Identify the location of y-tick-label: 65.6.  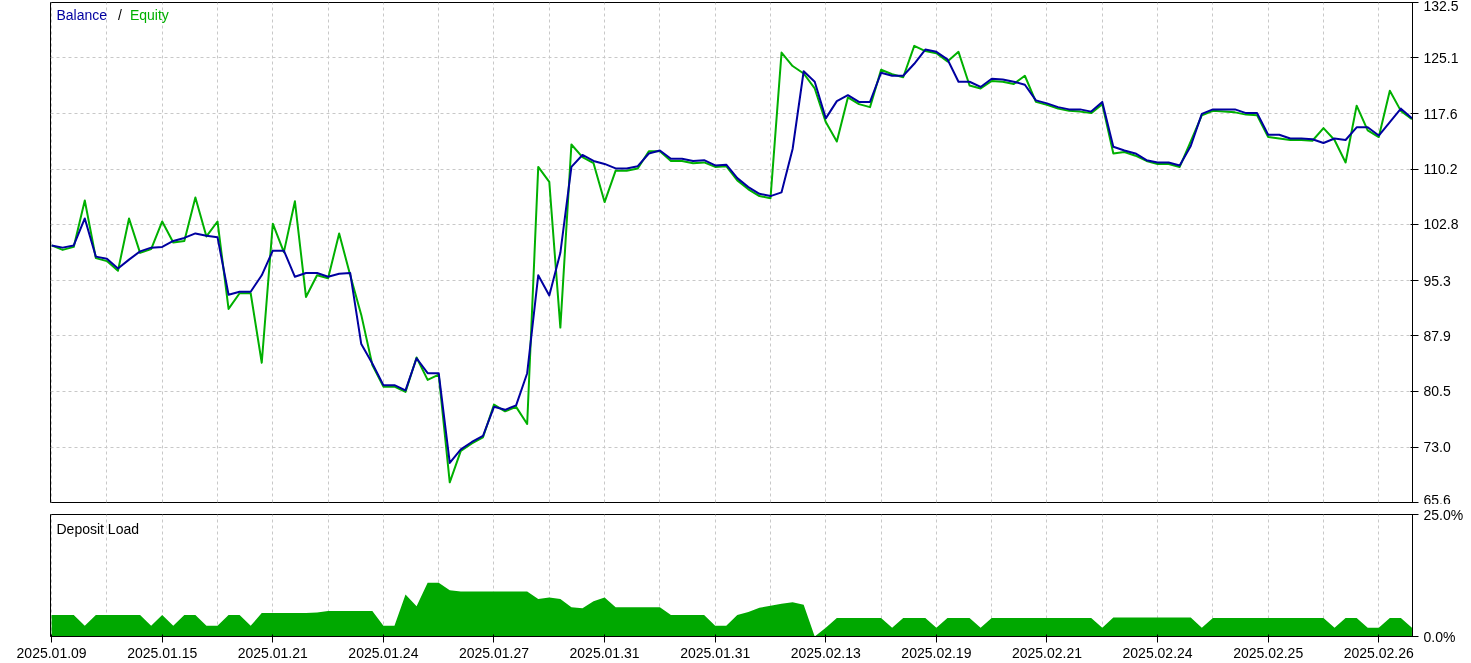
(1437, 499).